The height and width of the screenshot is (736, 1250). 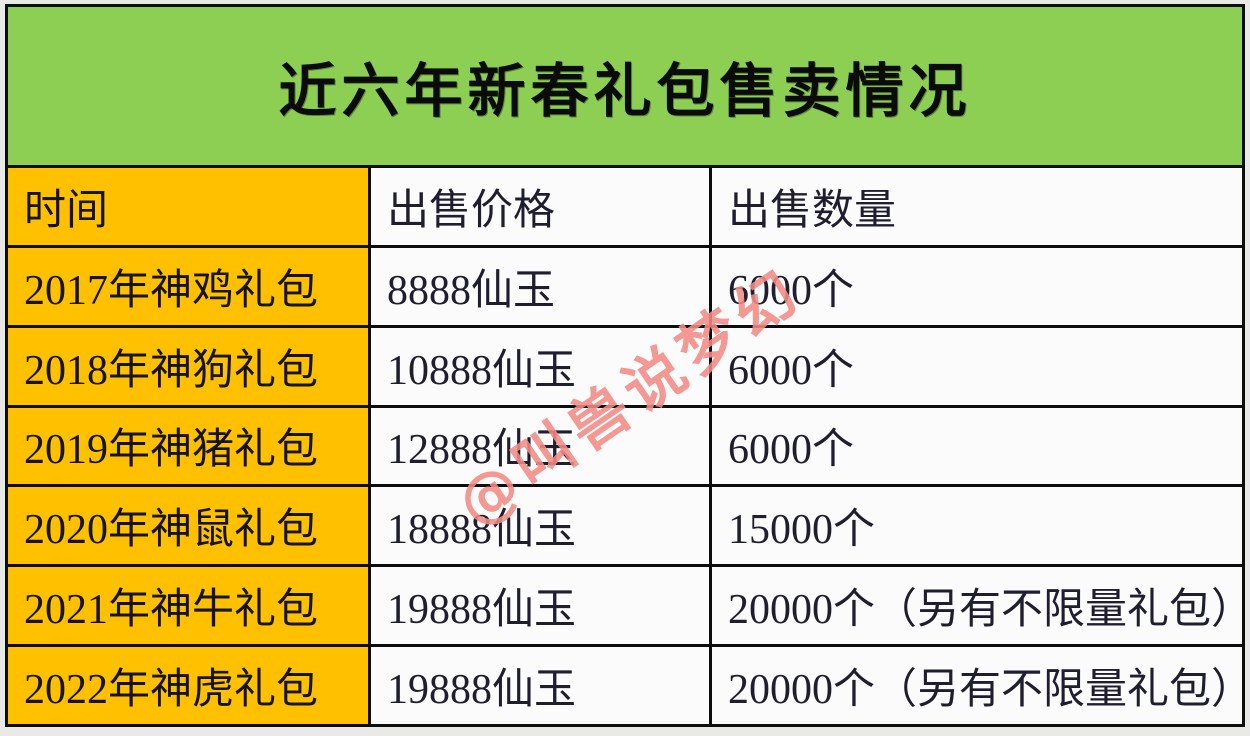 I want to click on row-2022-quantity: 20000个（另有不限量礼包）, so click(x=977, y=685).